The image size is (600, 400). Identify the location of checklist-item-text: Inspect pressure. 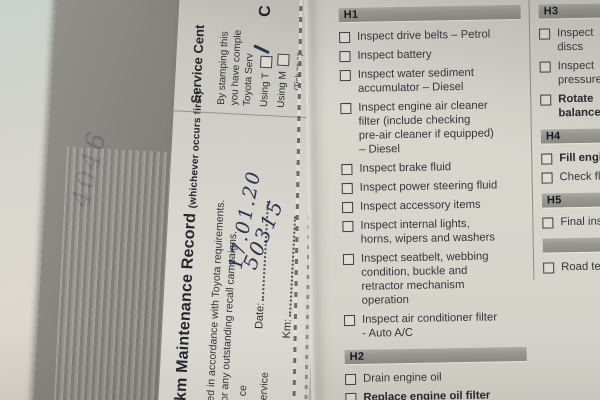
(578, 73).